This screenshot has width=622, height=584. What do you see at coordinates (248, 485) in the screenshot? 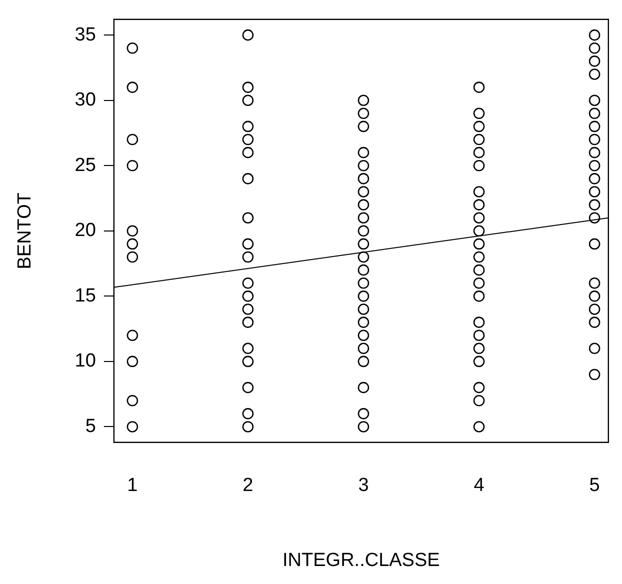
I see `x-tick-label: 2` at bounding box center [248, 485].